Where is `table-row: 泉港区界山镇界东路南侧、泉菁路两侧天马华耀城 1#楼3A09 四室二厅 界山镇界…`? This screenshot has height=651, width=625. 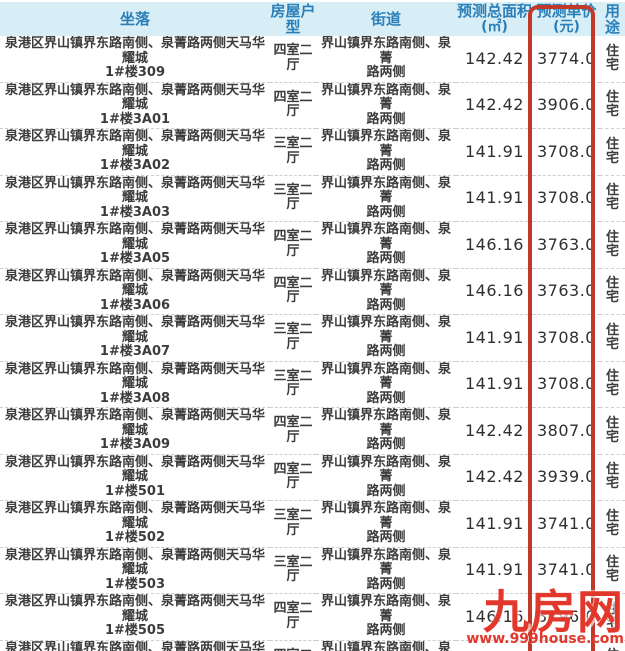
table-row: 泉港区界山镇界东路南侧、泉菁路两侧天马华耀城 1#楼3A09 四室二厅 界山镇界… is located at coordinates (312, 431).